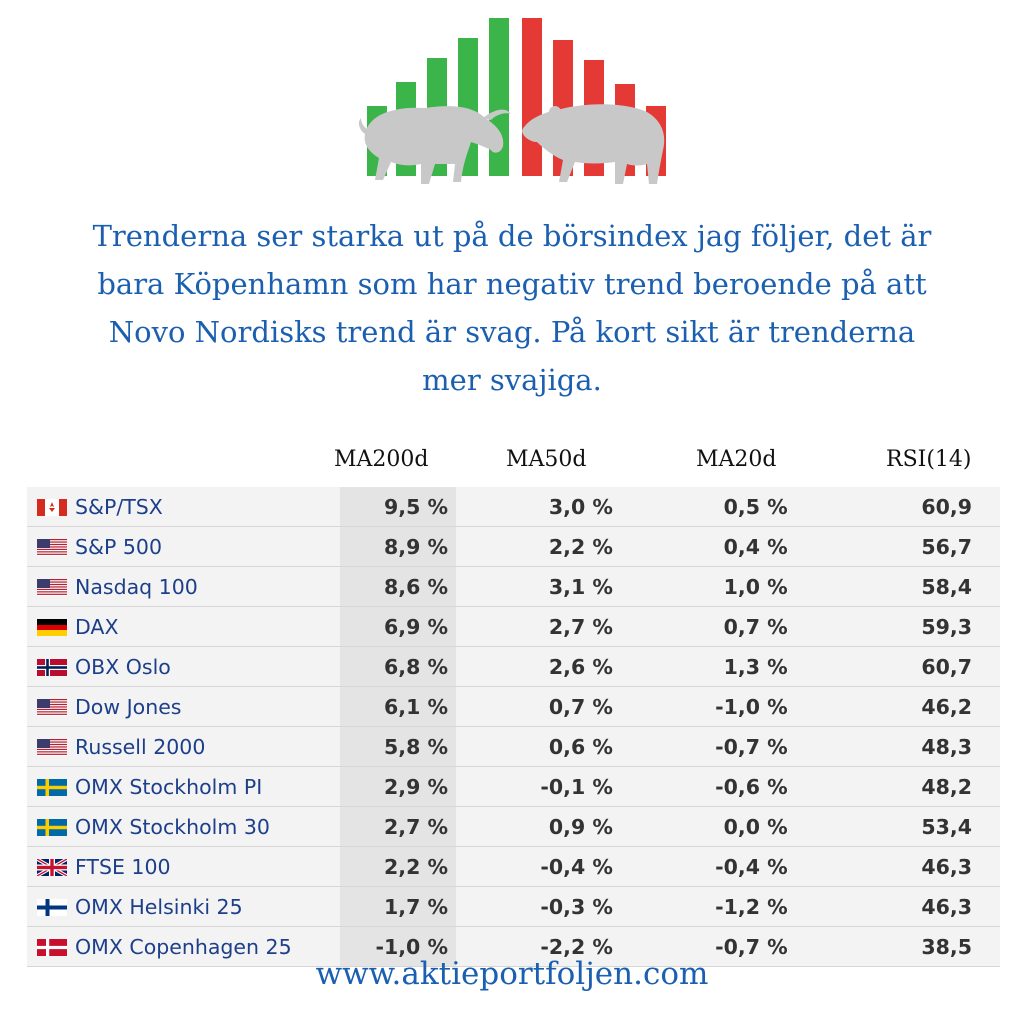 The width and height of the screenshot is (1024, 1024). What do you see at coordinates (398, 826) in the screenshot?
I see `ma200-cell: 2,7 %` at bounding box center [398, 826].